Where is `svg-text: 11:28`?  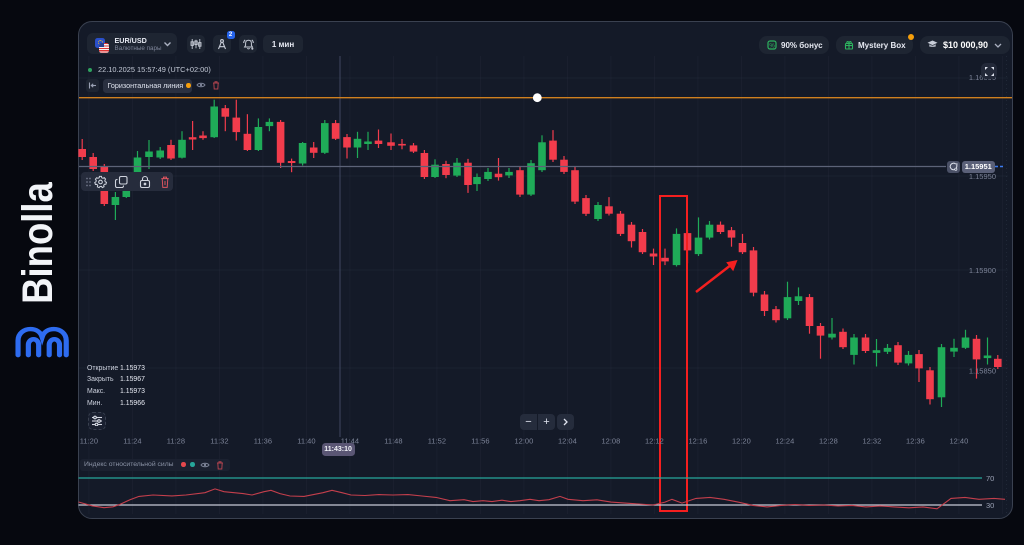
svg-text: 11:28 is located at coordinates (176, 441).